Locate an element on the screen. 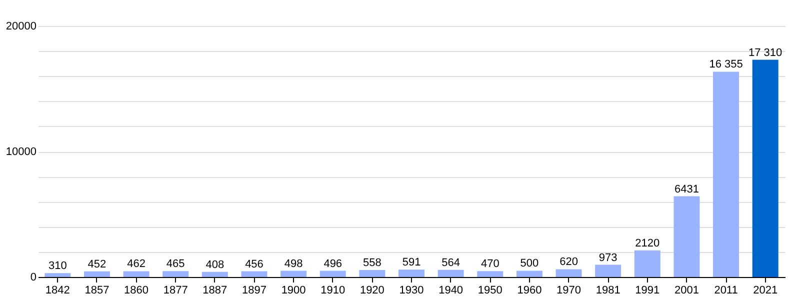  data-label: 452 is located at coordinates (97, 264).